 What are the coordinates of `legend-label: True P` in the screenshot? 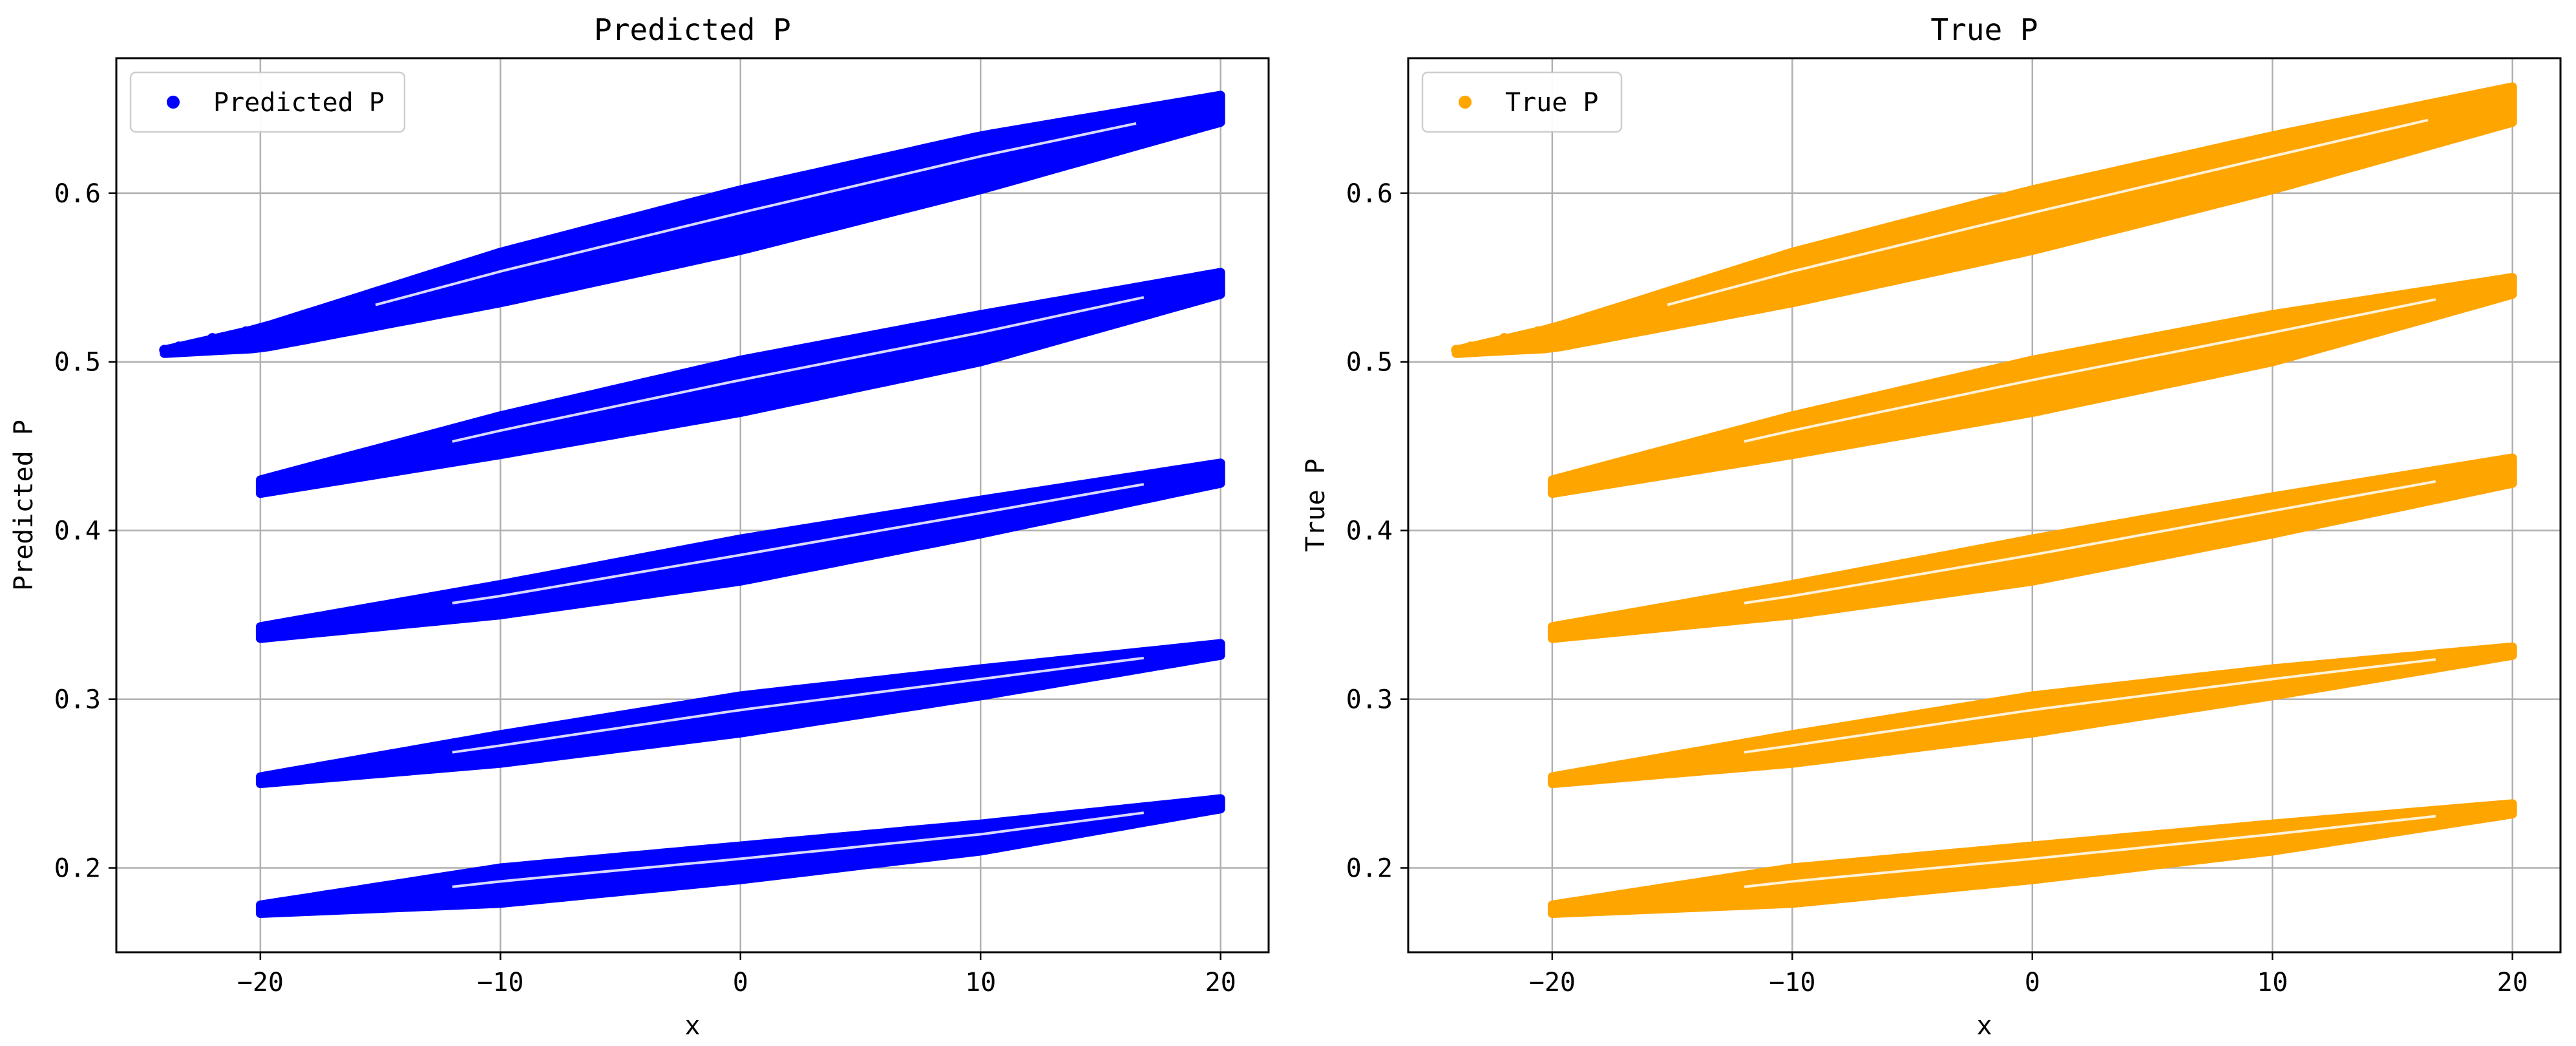 It's located at (1552, 103).